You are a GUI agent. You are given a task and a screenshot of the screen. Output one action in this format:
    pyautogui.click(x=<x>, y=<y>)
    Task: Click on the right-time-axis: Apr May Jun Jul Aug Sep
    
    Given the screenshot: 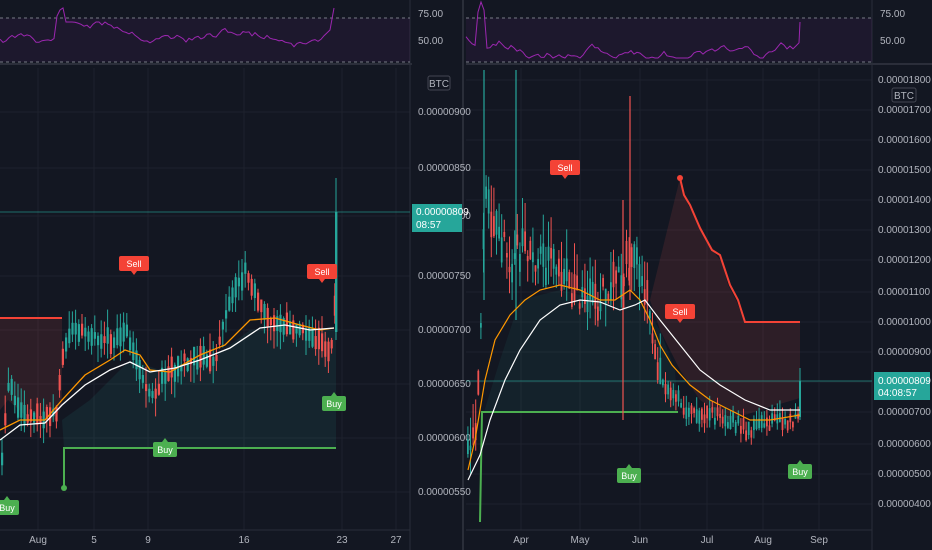 What is the action you would take?
    pyautogui.click(x=670, y=540)
    